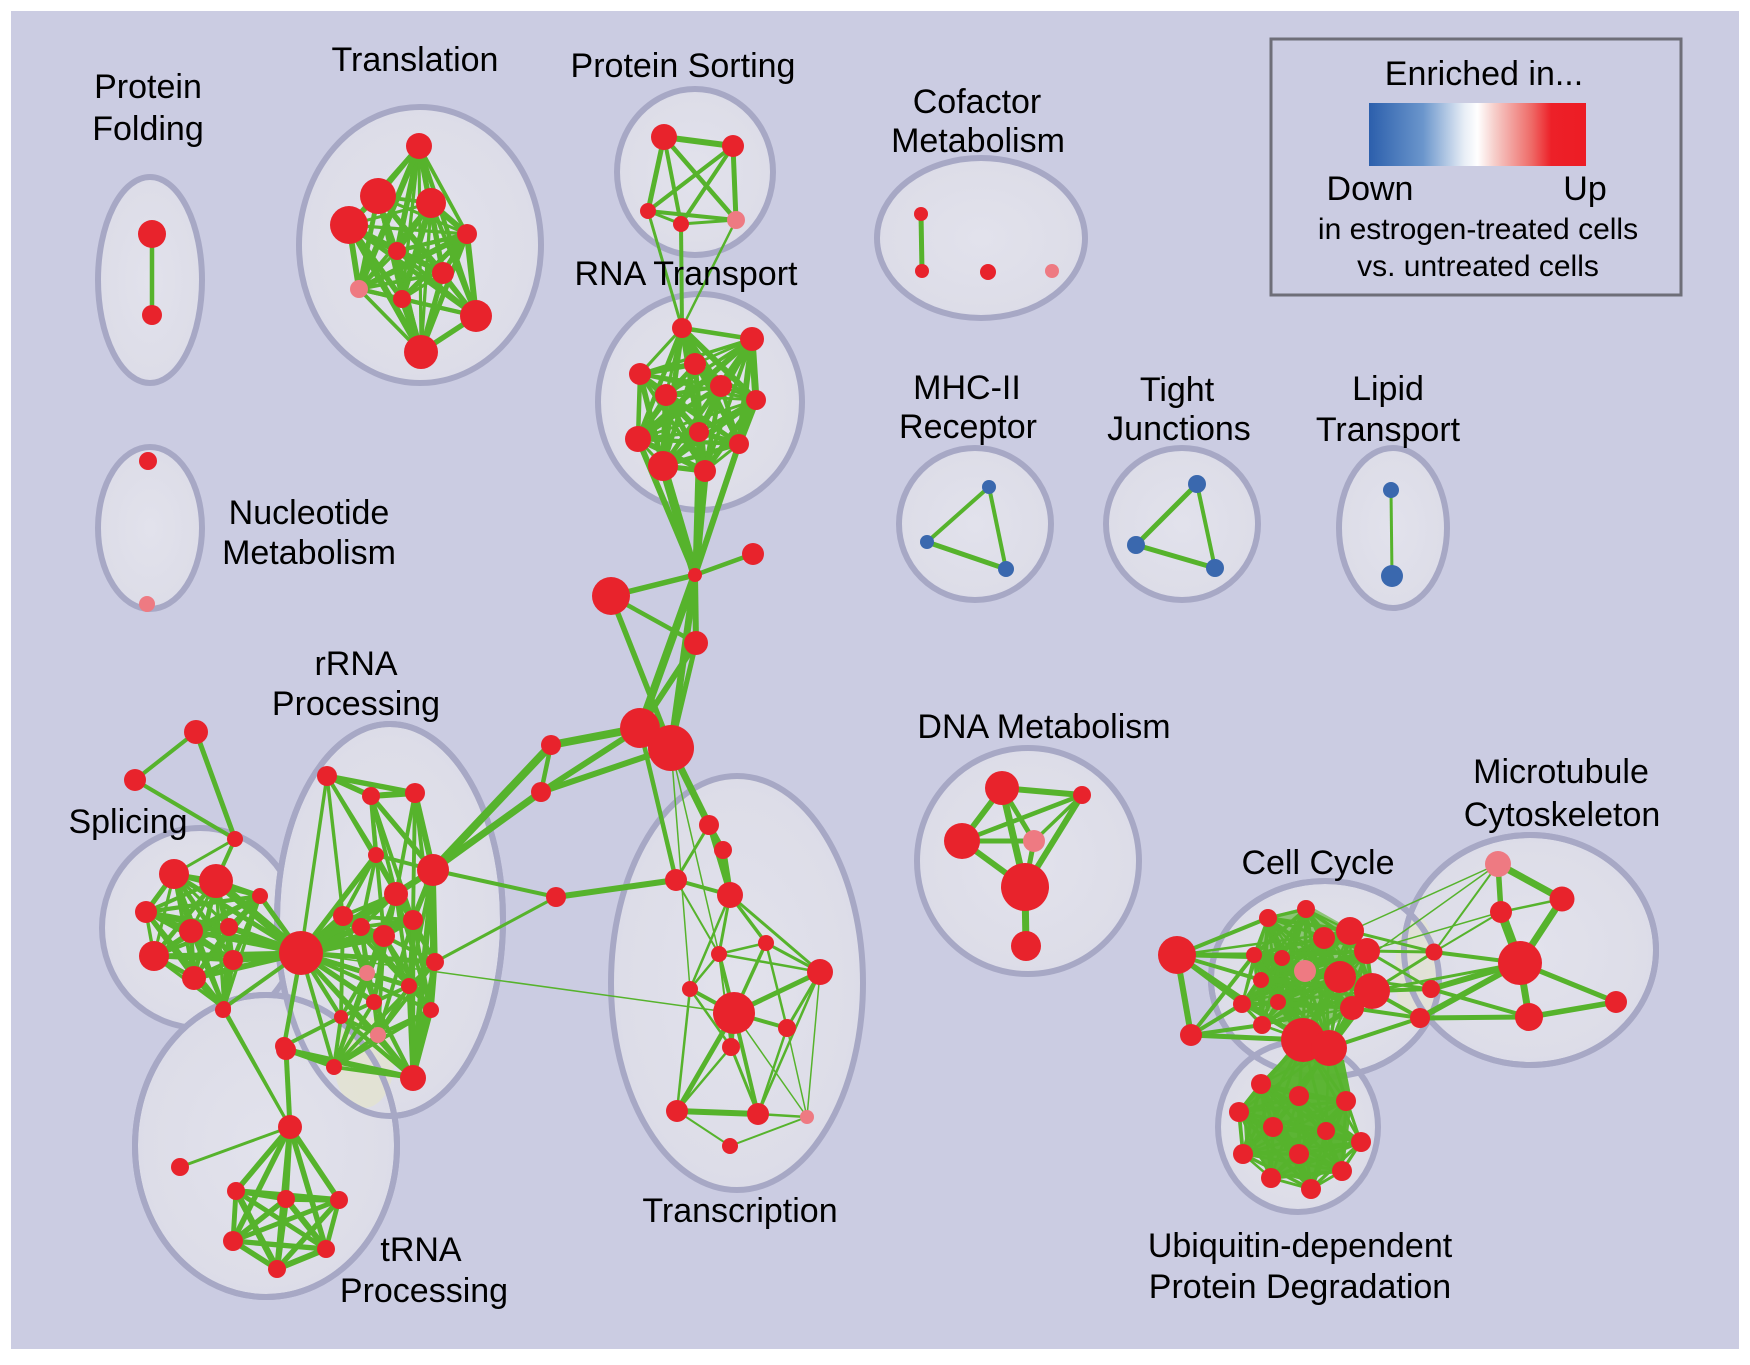 This screenshot has height=1365, width=1750. Describe the element at coordinates (1561, 772) in the screenshot. I see `svg-text: Microtubule` at that location.